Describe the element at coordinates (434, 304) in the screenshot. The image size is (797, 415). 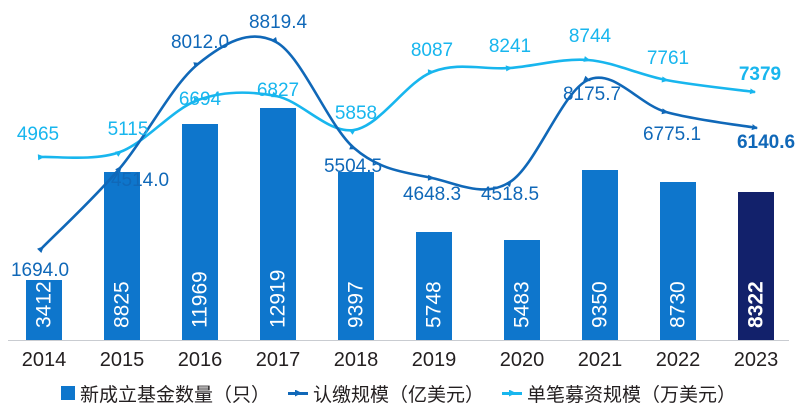
I see `bar-value-label-2019: 5748` at that location.